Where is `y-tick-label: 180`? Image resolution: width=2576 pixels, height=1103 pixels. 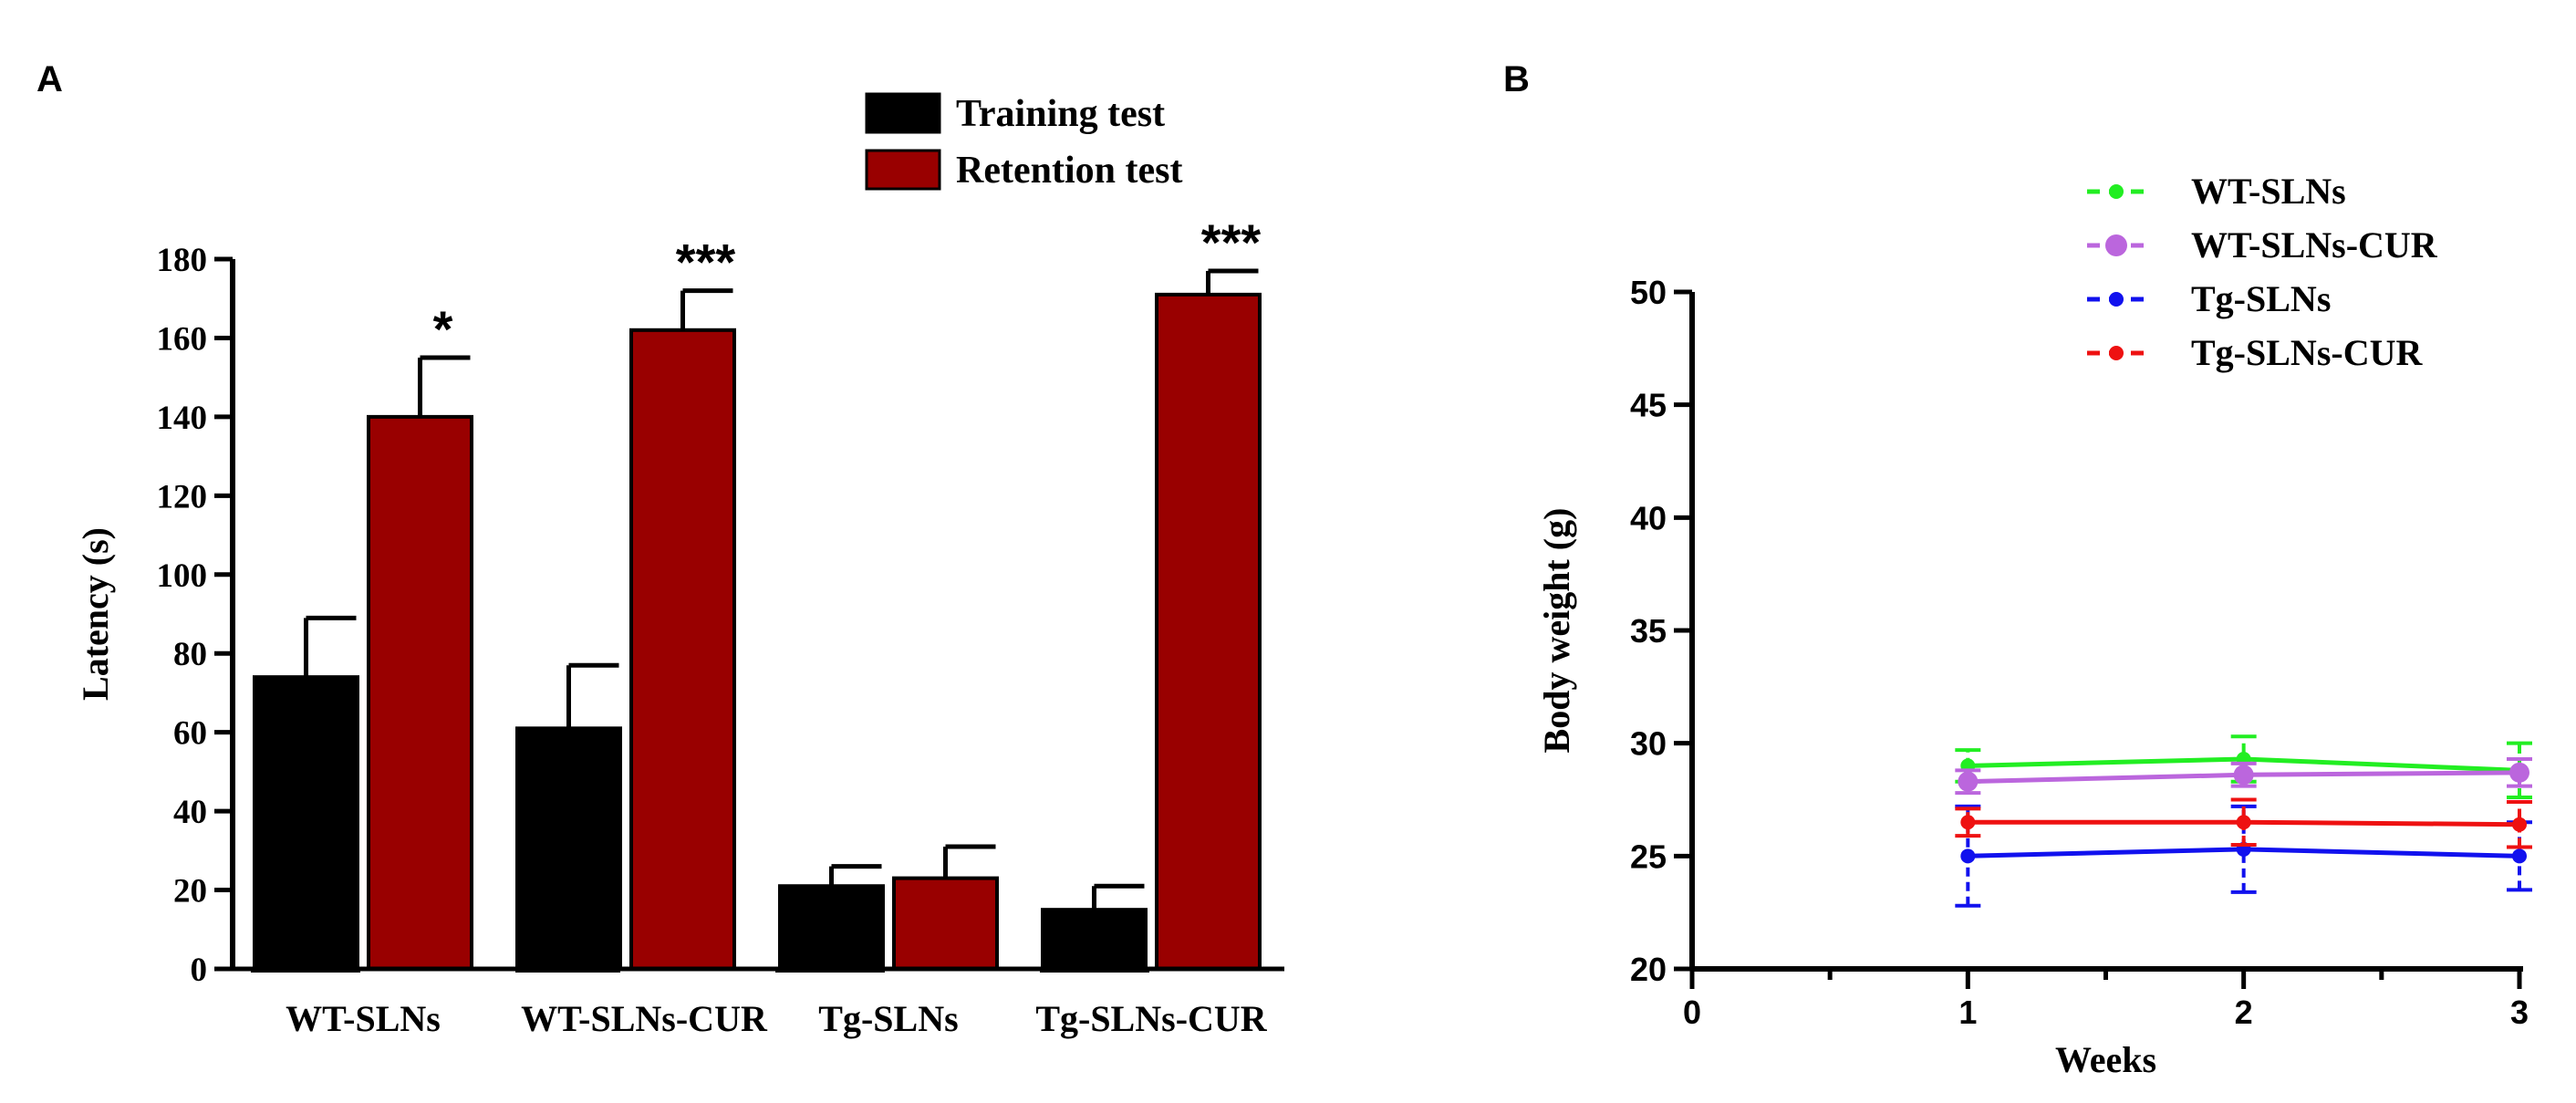 y-tick-label: 180 is located at coordinates (182, 260).